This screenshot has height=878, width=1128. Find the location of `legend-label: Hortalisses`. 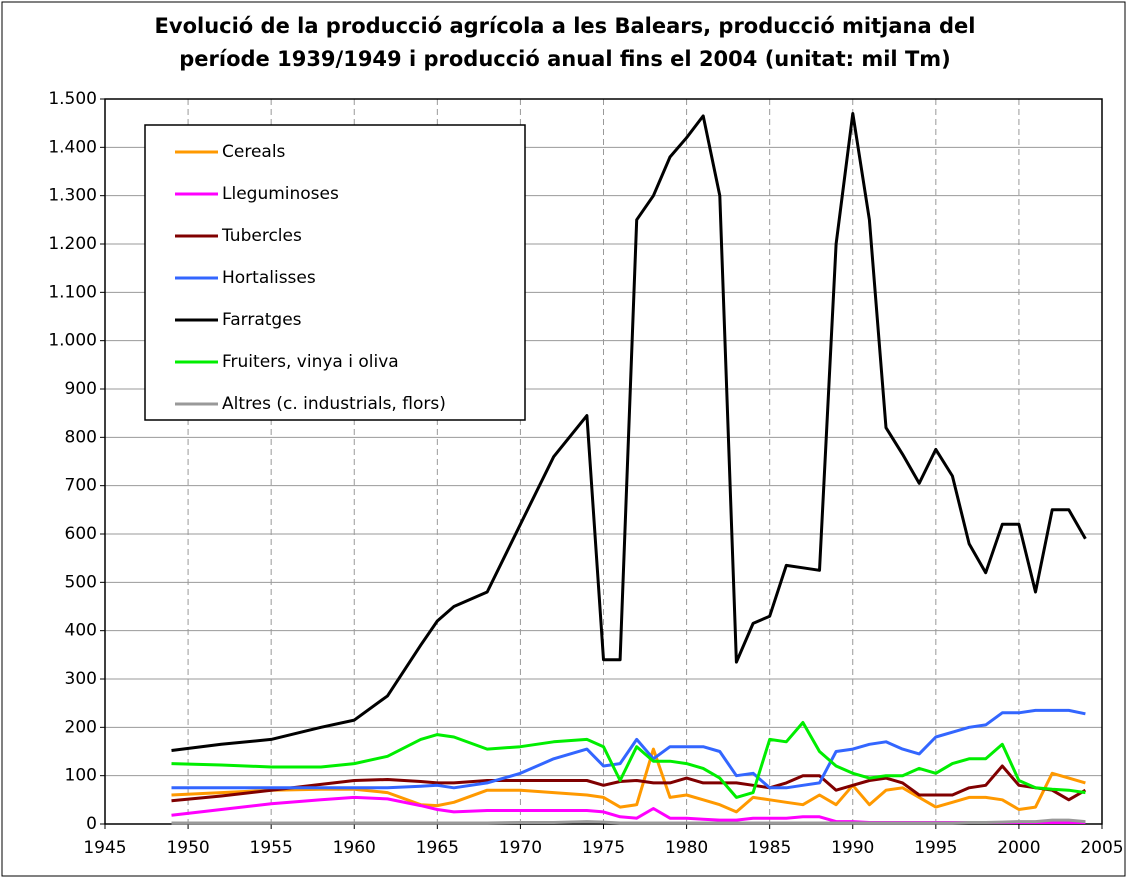

legend-label: Hortalisses is located at coordinates (269, 278).